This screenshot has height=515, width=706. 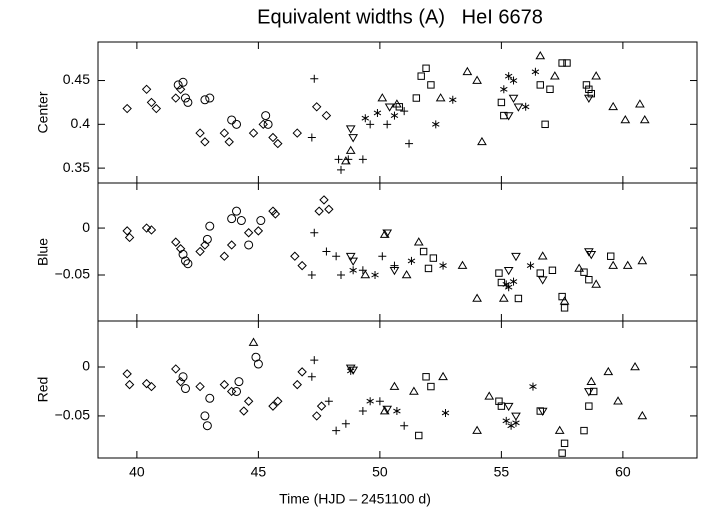 I want to click on y-tick-label: 0, so click(x=86, y=366).